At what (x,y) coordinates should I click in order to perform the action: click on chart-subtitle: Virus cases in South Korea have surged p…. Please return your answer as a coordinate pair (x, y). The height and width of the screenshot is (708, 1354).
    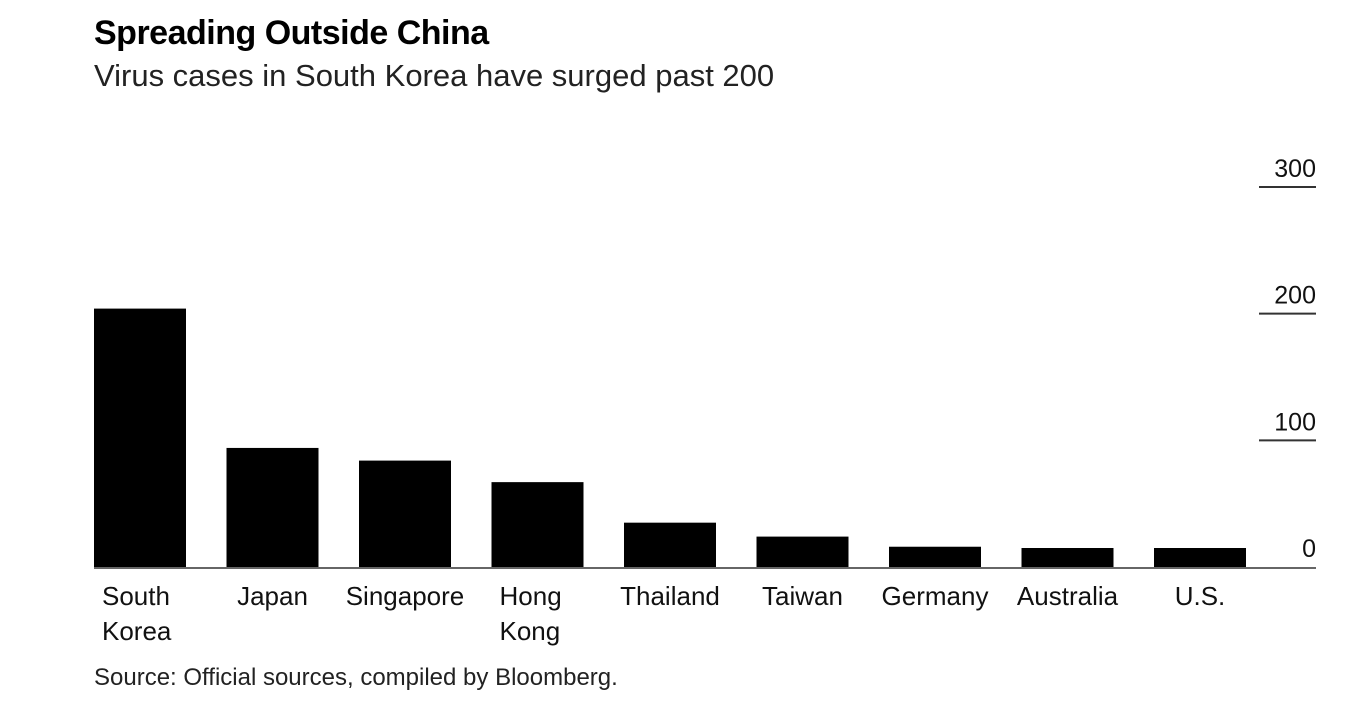
    Looking at the image, I should click on (434, 75).